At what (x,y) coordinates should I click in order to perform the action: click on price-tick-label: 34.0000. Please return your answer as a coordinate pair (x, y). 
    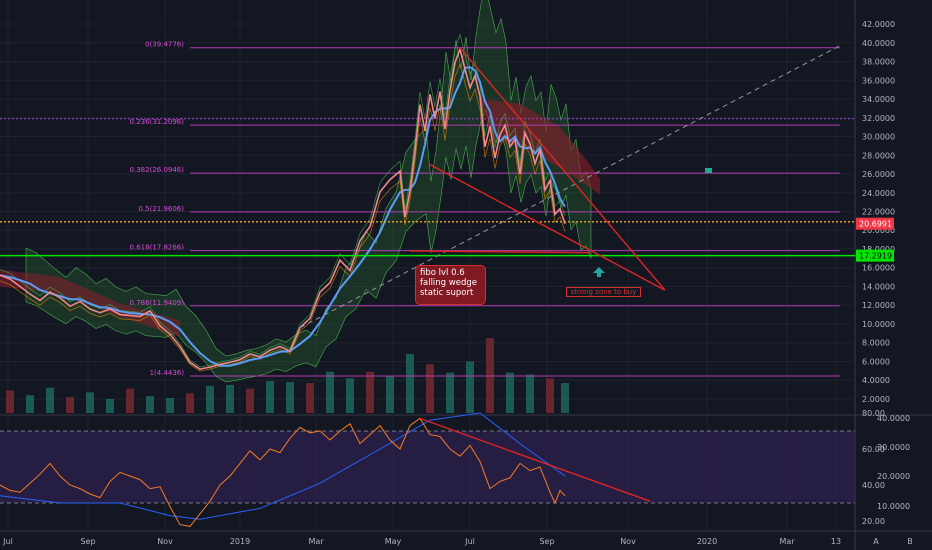
    Looking at the image, I should click on (878, 99).